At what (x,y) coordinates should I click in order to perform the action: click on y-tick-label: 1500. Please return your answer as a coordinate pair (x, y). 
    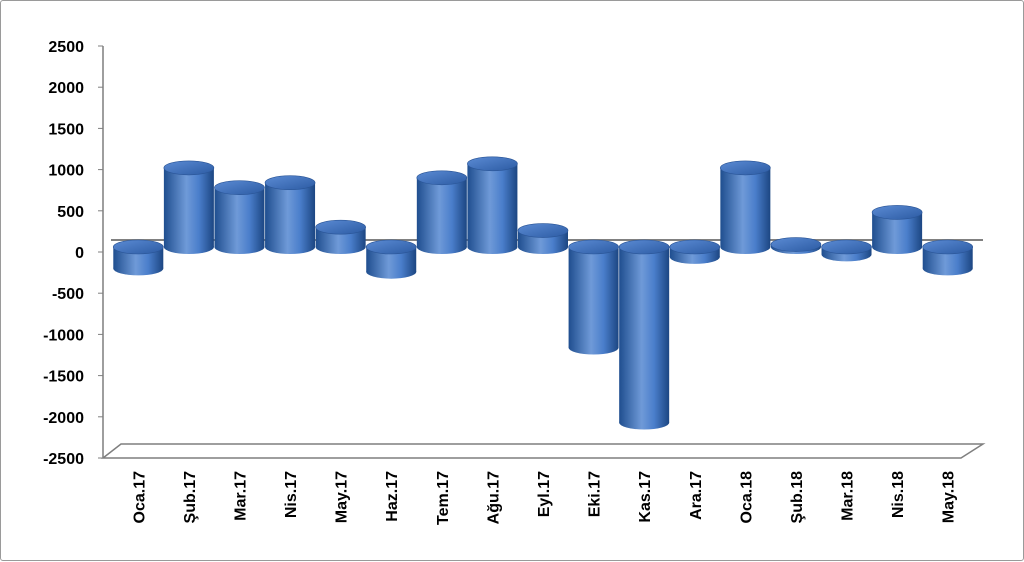
    Looking at the image, I should click on (66, 129).